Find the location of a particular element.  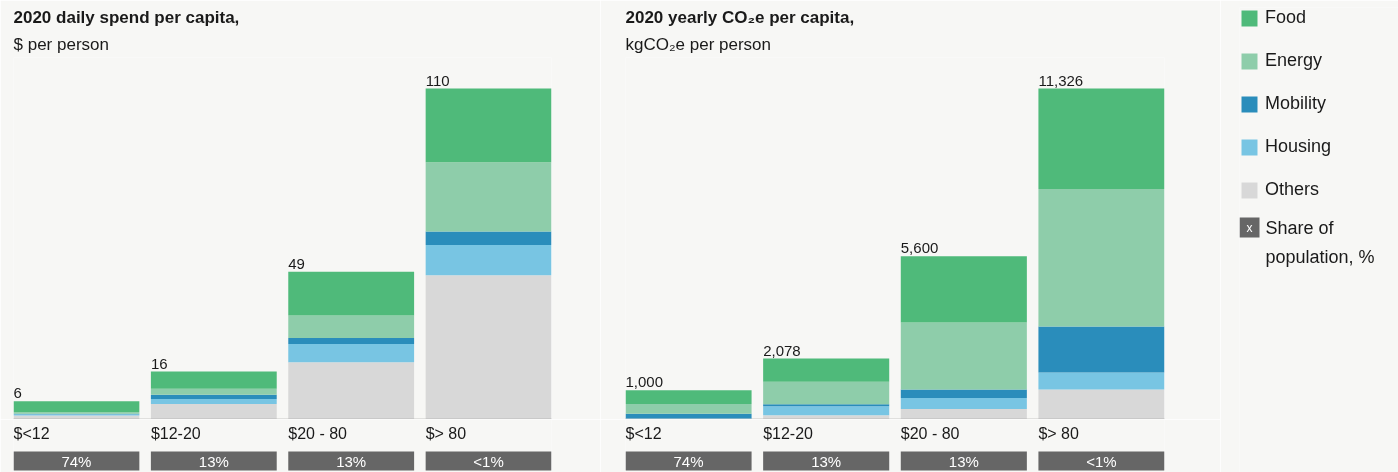

annotation: 49 is located at coordinates (296, 263).